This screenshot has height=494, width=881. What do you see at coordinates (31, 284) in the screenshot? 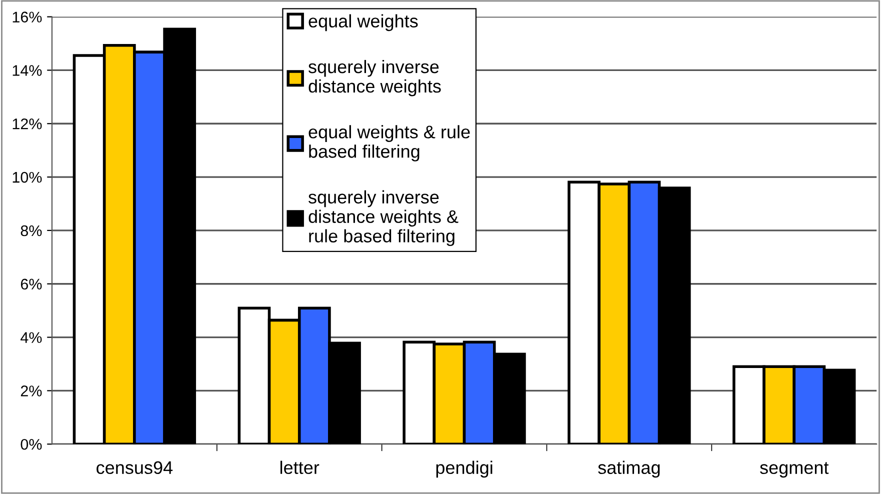
I see `y-tick-label: 6%` at bounding box center [31, 284].